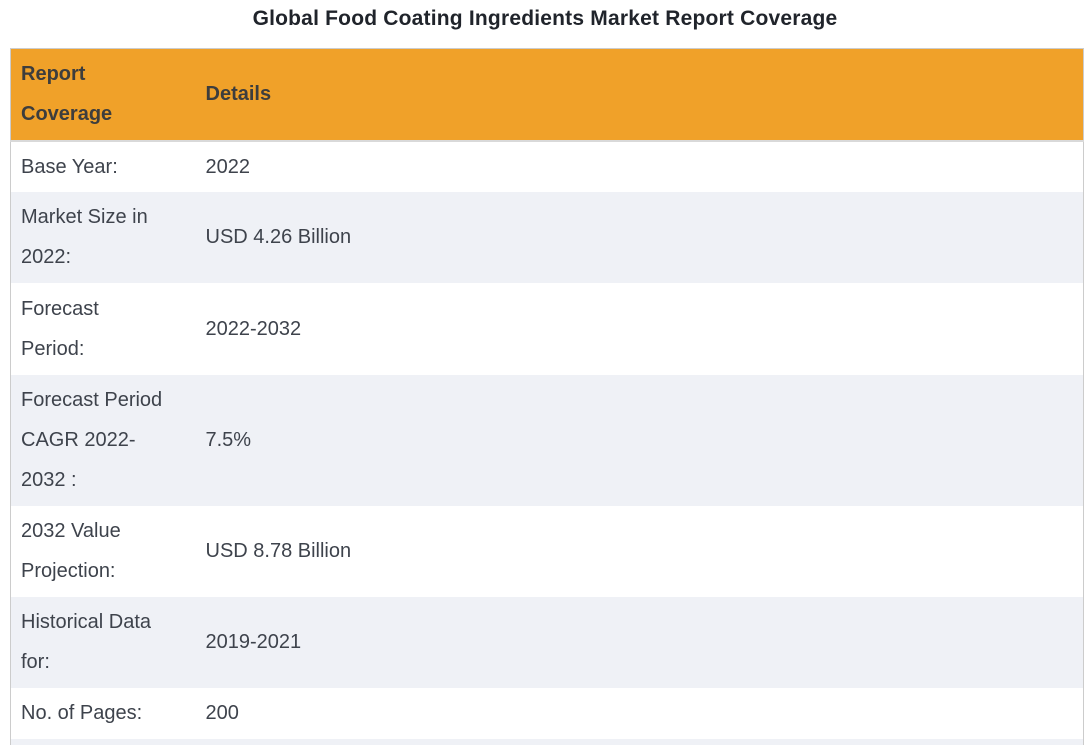  I want to click on row-label: No. of Pages:, so click(82, 713).